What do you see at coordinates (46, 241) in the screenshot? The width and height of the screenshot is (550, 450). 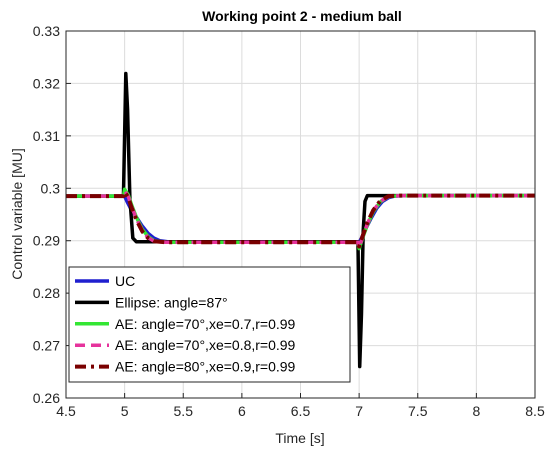 I see `y-tick-label: 0.29` at bounding box center [46, 241].